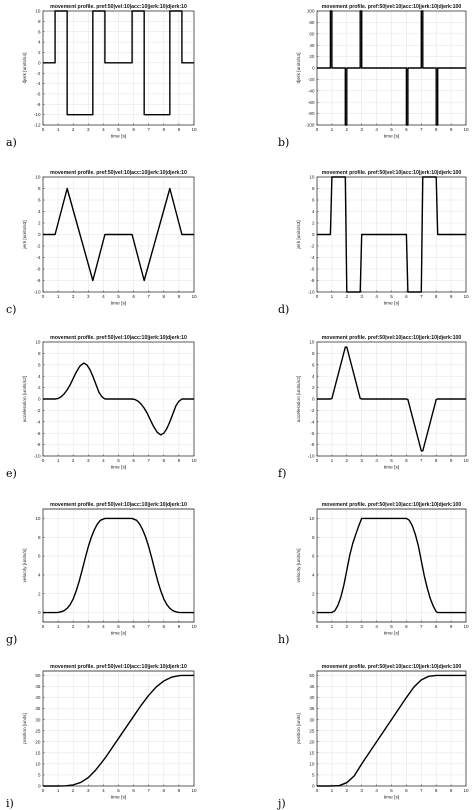 Image resolution: width=474 pixels, height=810 pixels. What do you see at coordinates (299, 68) in the screenshot?
I see `y-axis-label: djerk [units/s4]` at bounding box center [299, 68].